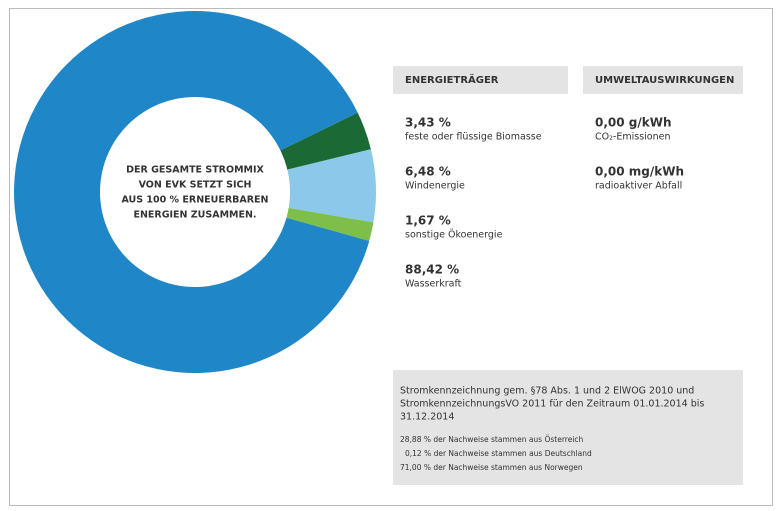 The height and width of the screenshot is (511, 782). I want to click on legend-header, so click(480, 80).